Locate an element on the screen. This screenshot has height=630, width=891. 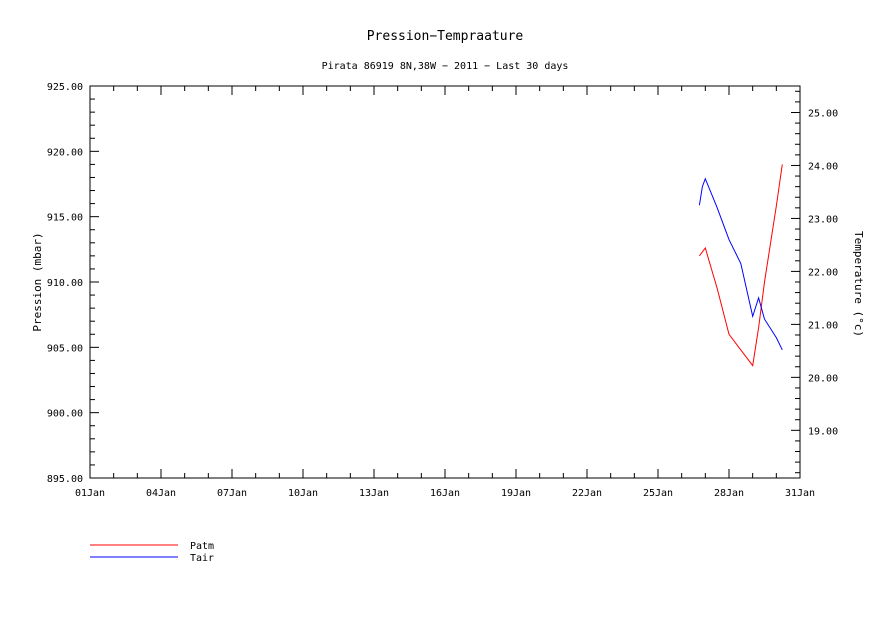
y-right-label: Temperature (°c) is located at coordinates (858, 284).